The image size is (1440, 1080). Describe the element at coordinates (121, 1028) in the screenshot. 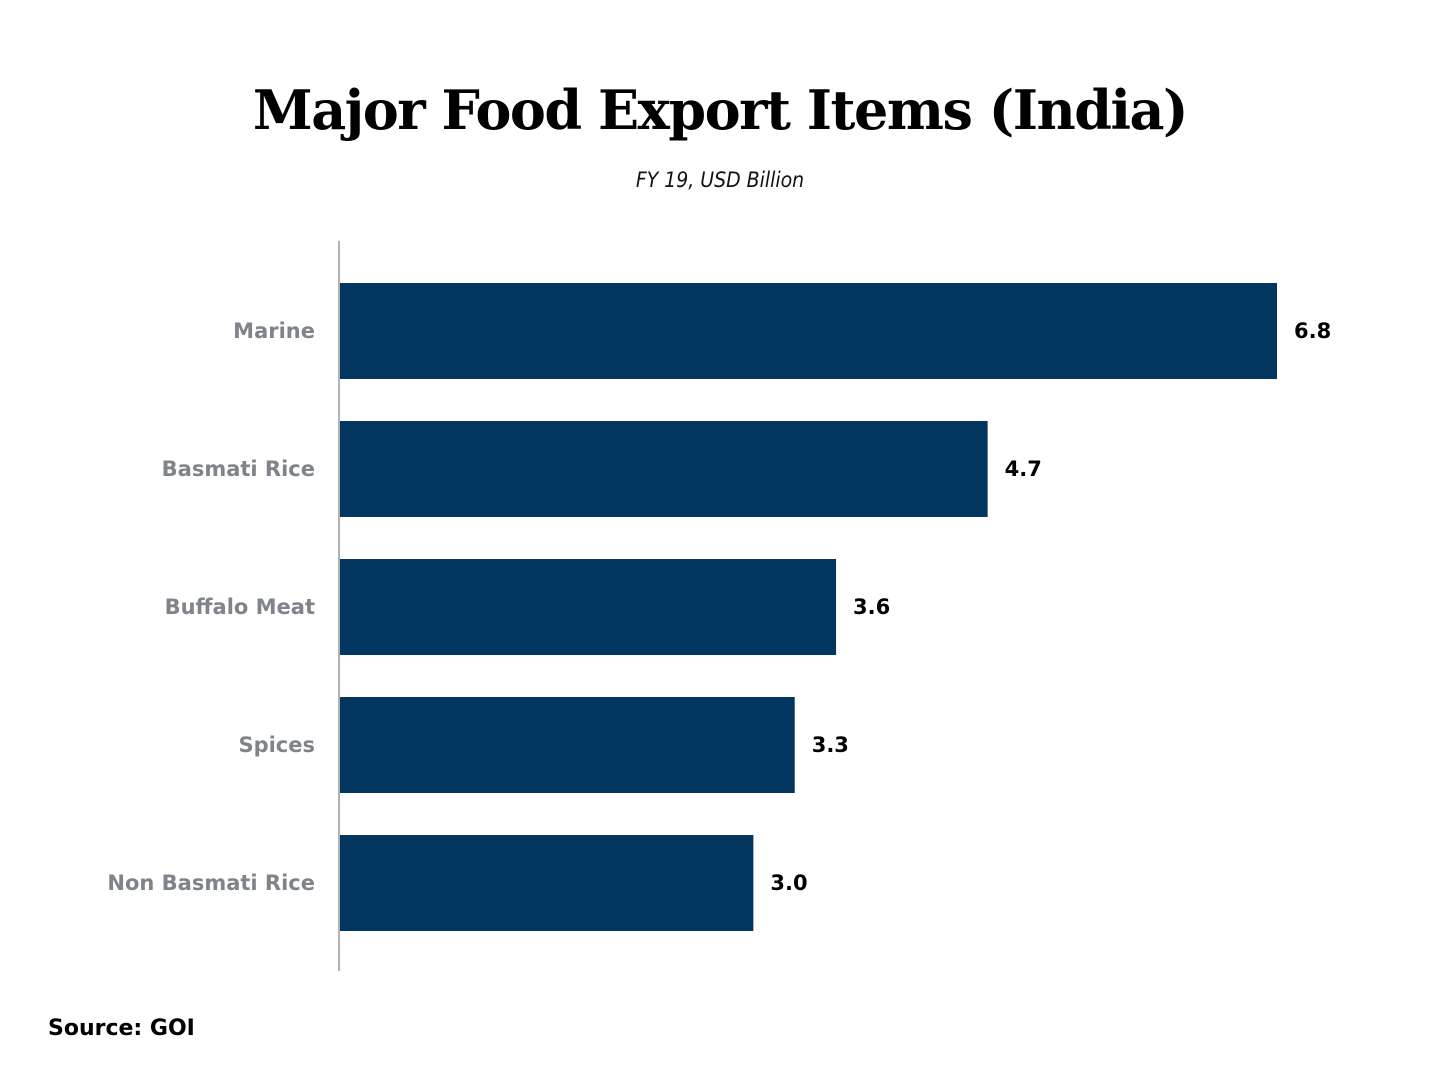

I see `source-note: Source: GOI` at that location.